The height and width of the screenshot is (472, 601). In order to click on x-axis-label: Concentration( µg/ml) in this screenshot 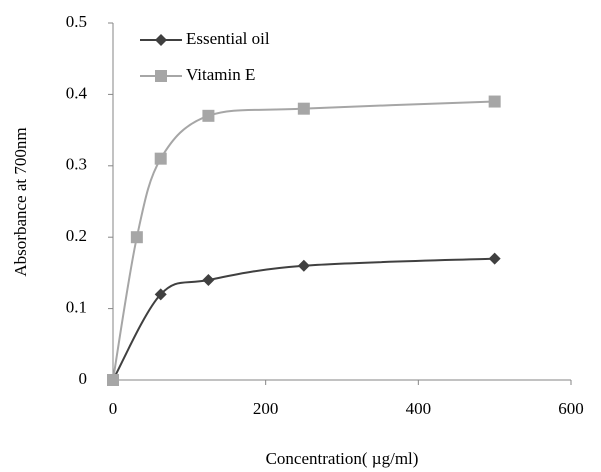, I will do `click(342, 458)`.